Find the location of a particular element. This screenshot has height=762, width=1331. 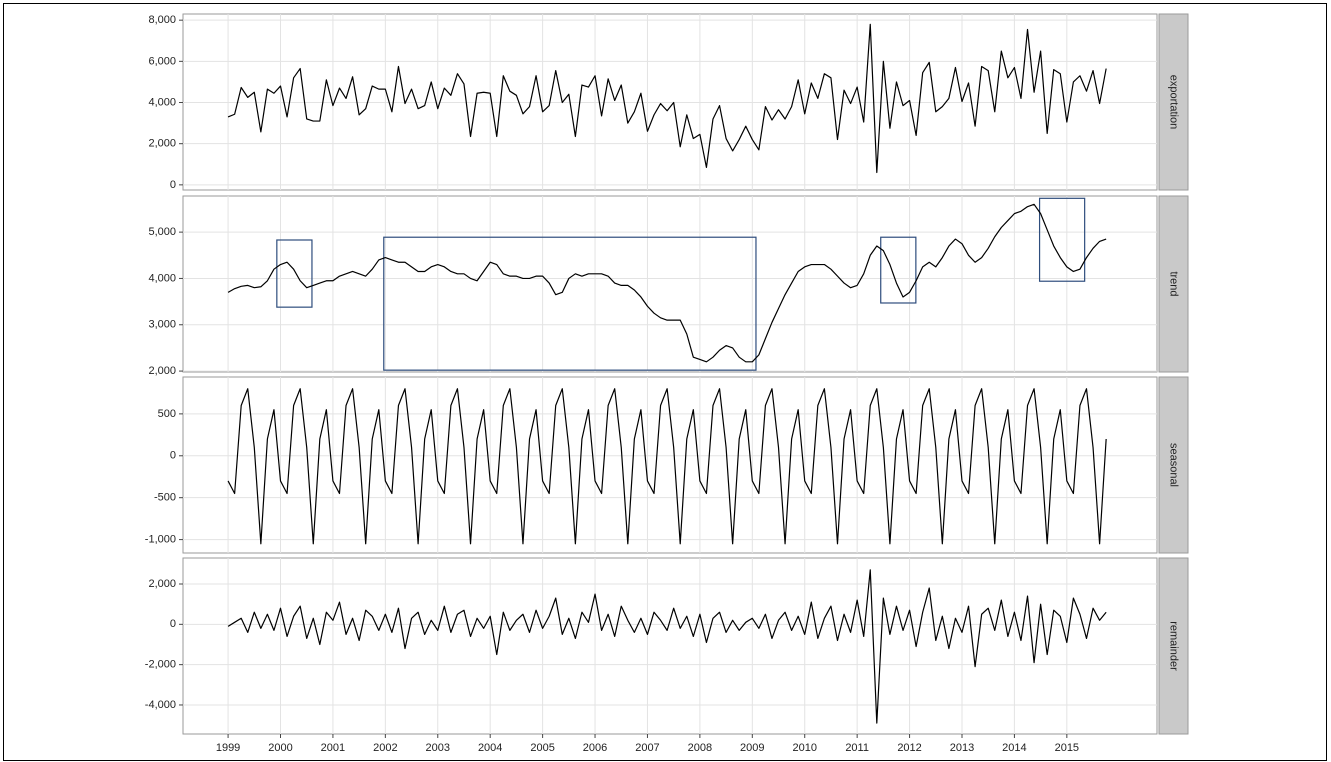

x-tick-label: 1999 is located at coordinates (228, 748).